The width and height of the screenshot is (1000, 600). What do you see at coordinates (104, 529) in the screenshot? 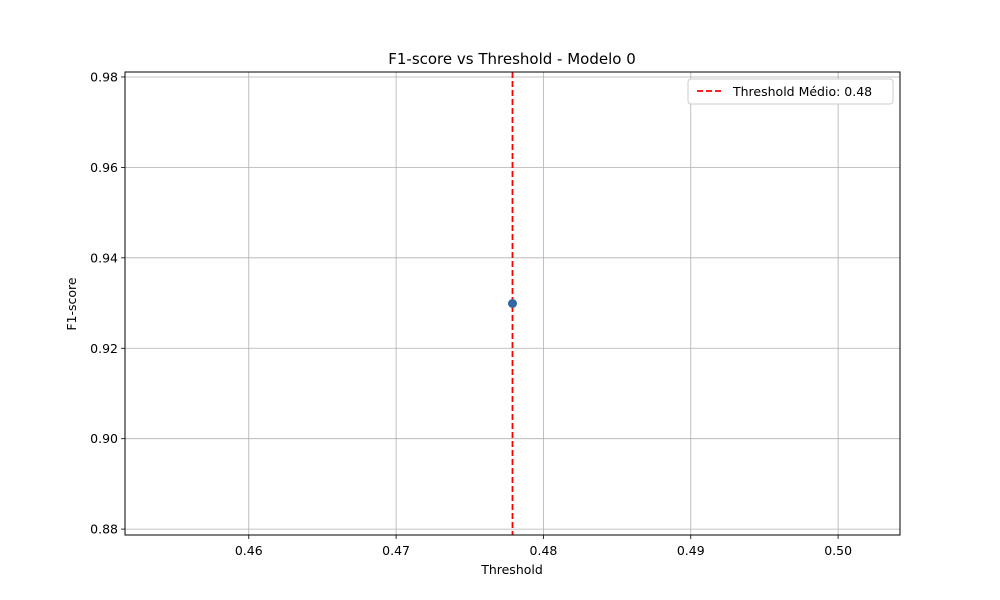
I see `y-tick-label: 0.88` at bounding box center [104, 529].